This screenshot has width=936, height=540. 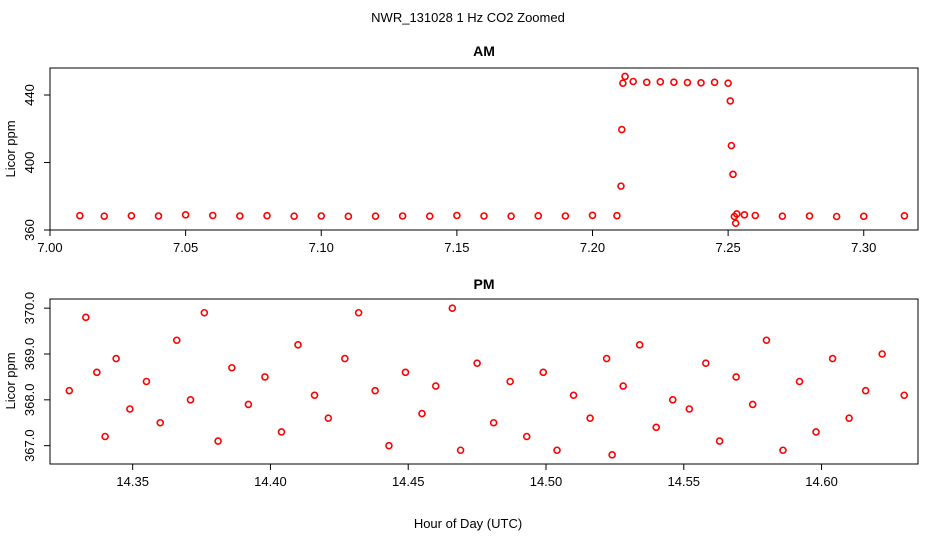 What do you see at coordinates (477, 476) in the screenshot?
I see `pm-x-axis: 14.35 14.40 14.45 14.50 14.55 14.60` at bounding box center [477, 476].